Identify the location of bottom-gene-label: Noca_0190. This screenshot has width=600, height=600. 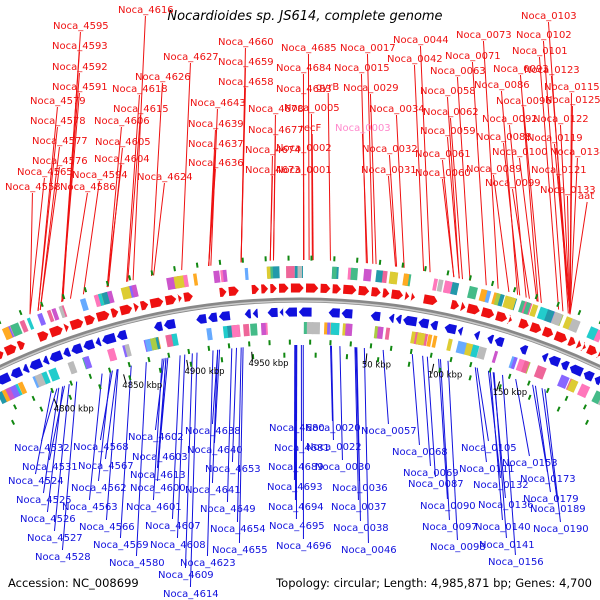
(561, 529).